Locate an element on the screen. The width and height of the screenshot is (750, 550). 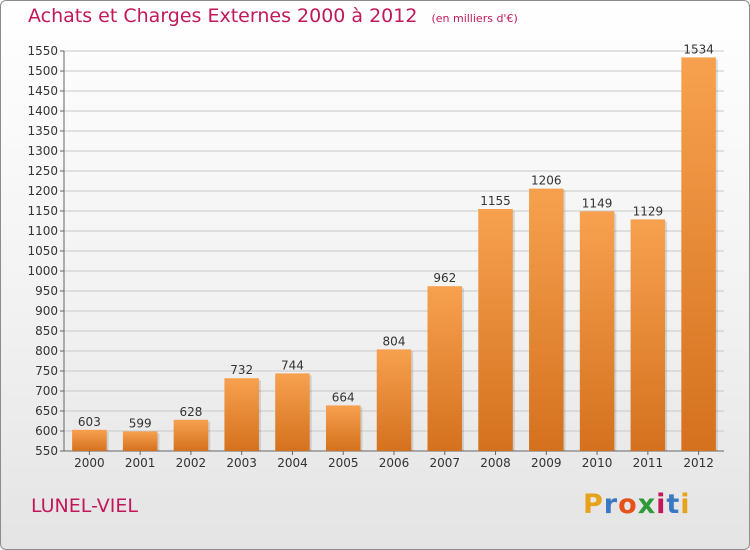
y-tick-label: 1100 is located at coordinates (42, 231).